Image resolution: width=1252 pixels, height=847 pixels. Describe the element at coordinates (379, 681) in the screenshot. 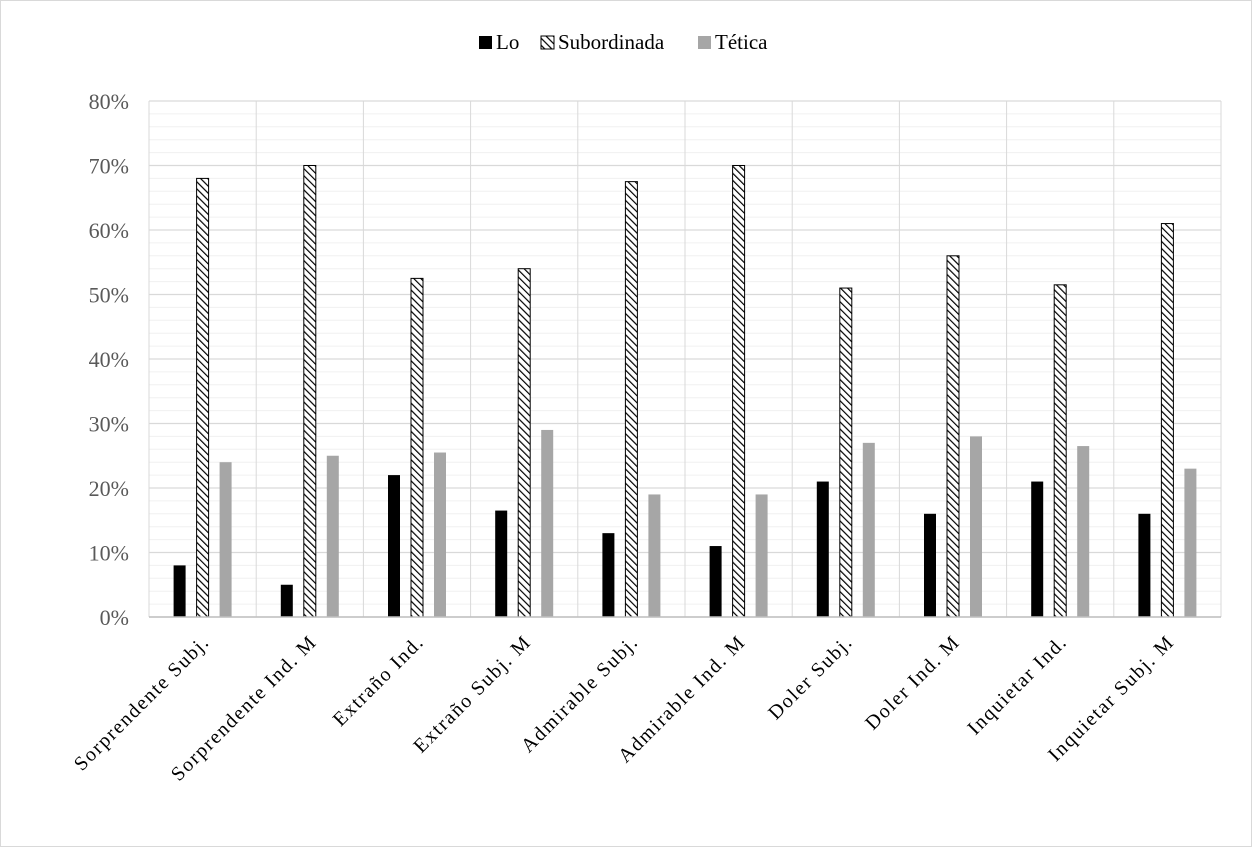

I see `x-tick-label: Extraño Ind.` at that location.